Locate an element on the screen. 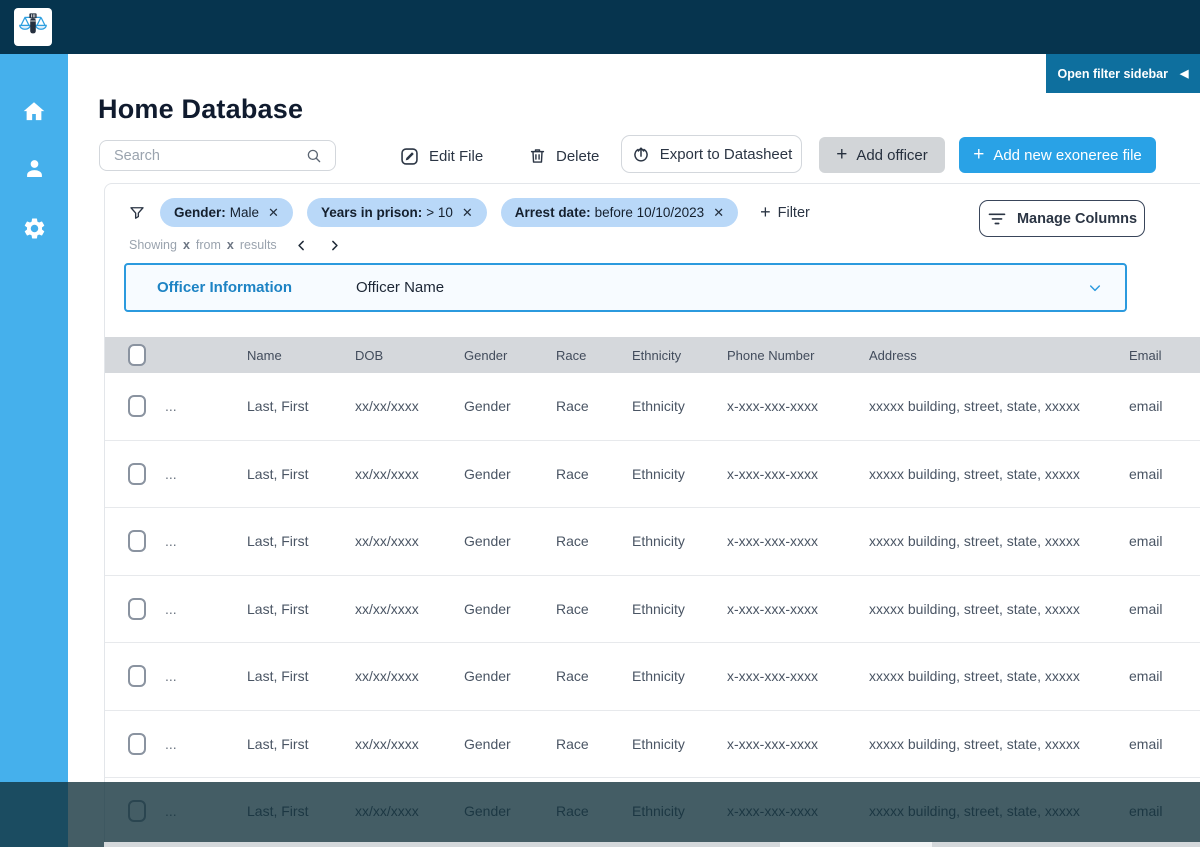 This screenshot has width=1200, height=847. open-filter-sidebar-button: Open filter sidebar ◀ is located at coordinates (1123, 73).